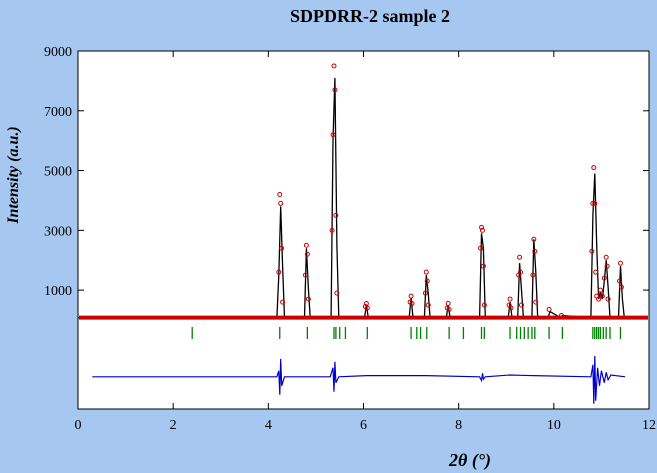 The image size is (657, 473). What do you see at coordinates (458, 425) in the screenshot?
I see `x-tick-label: 8` at bounding box center [458, 425].